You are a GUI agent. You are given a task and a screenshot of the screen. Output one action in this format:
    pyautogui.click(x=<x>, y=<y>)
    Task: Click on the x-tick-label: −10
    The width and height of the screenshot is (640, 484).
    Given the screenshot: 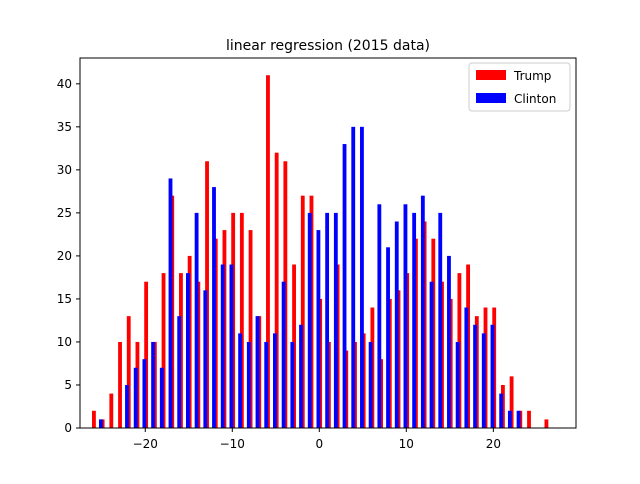 What is the action you would take?
    pyautogui.click(x=232, y=444)
    